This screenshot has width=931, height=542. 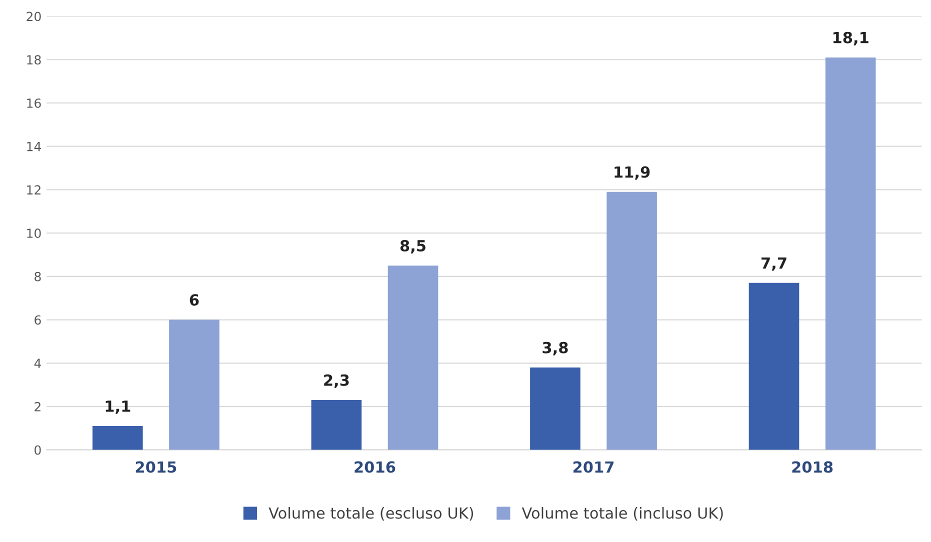 What do you see at coordinates (37, 277) in the screenshot?
I see `y-tick-label: 8` at bounding box center [37, 277].